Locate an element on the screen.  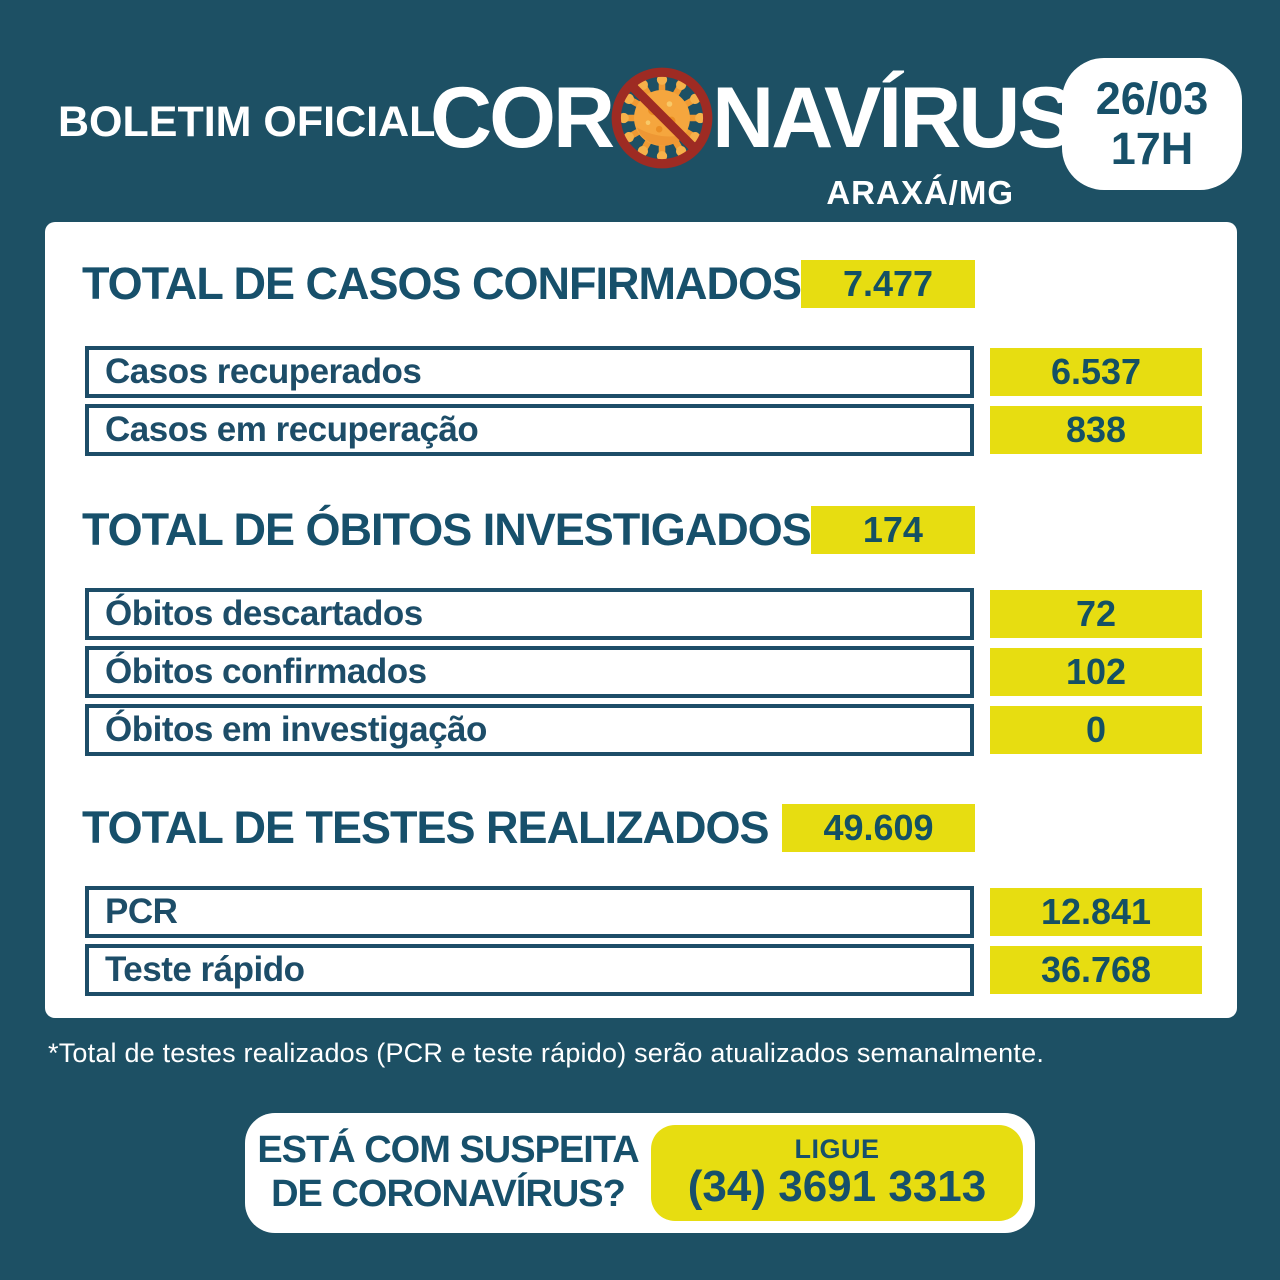
row-rapid-test-label-box: Teste rápido is located at coordinates (529, 970).